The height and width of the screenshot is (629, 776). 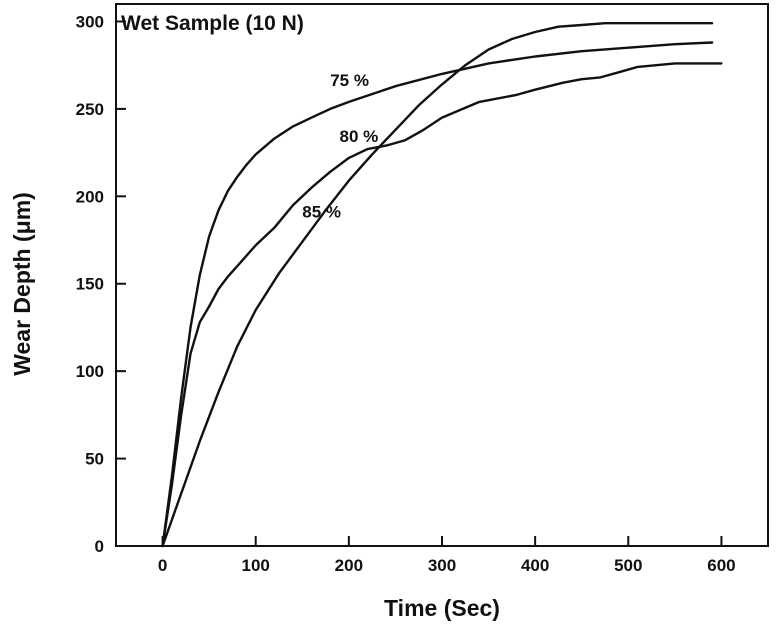 I want to click on x-tick-label: 100, so click(x=256, y=565).